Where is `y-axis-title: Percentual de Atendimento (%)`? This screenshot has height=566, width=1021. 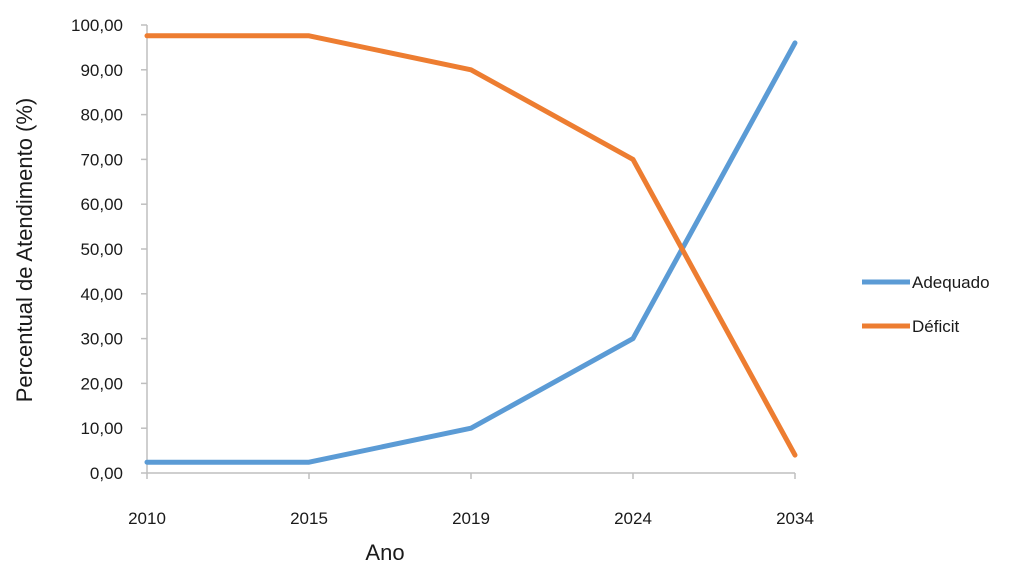
y-axis-title: Percentual de Atendimento (%) is located at coordinates (24, 250).